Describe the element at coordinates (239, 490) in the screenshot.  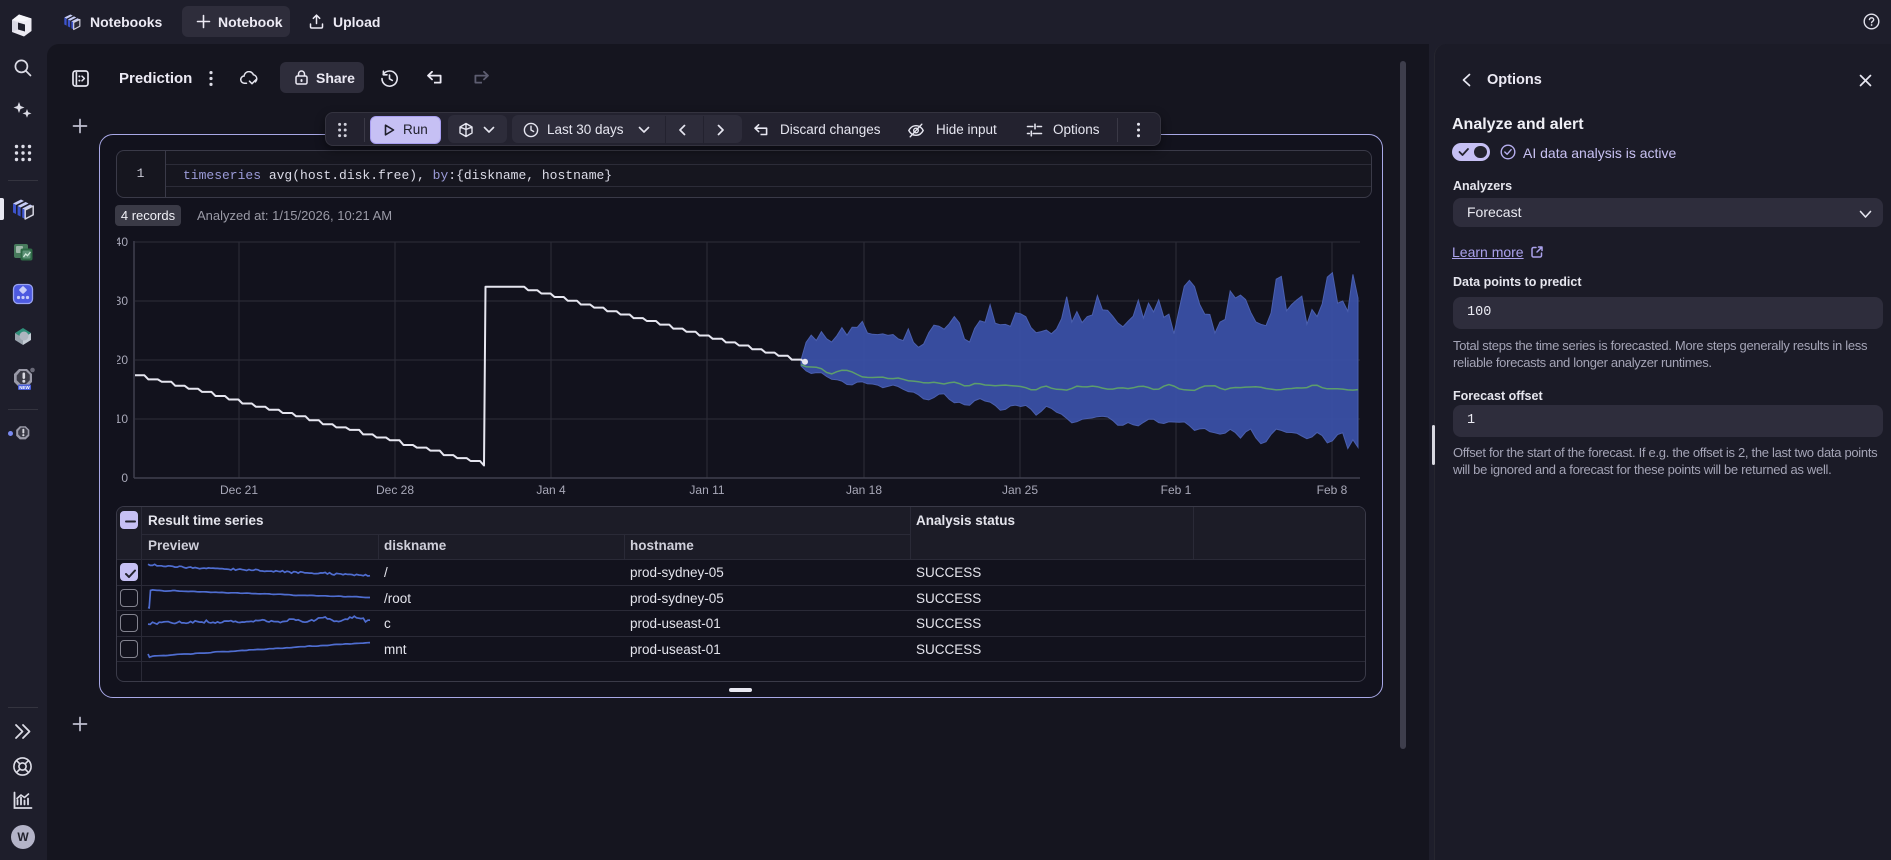
I see `svg-text: Dec 21` at that location.